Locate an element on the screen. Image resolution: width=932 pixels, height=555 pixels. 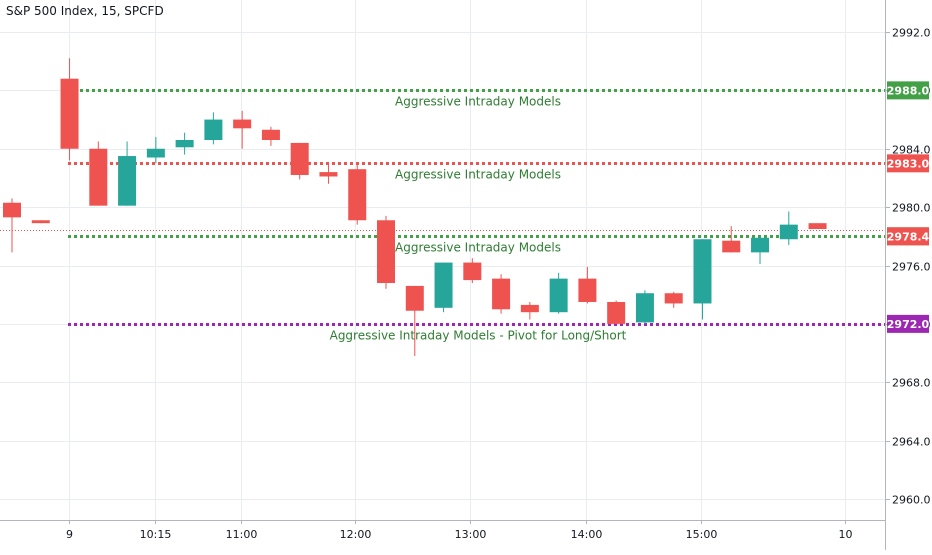
x-tick-label: 11:00 is located at coordinates (242, 534).